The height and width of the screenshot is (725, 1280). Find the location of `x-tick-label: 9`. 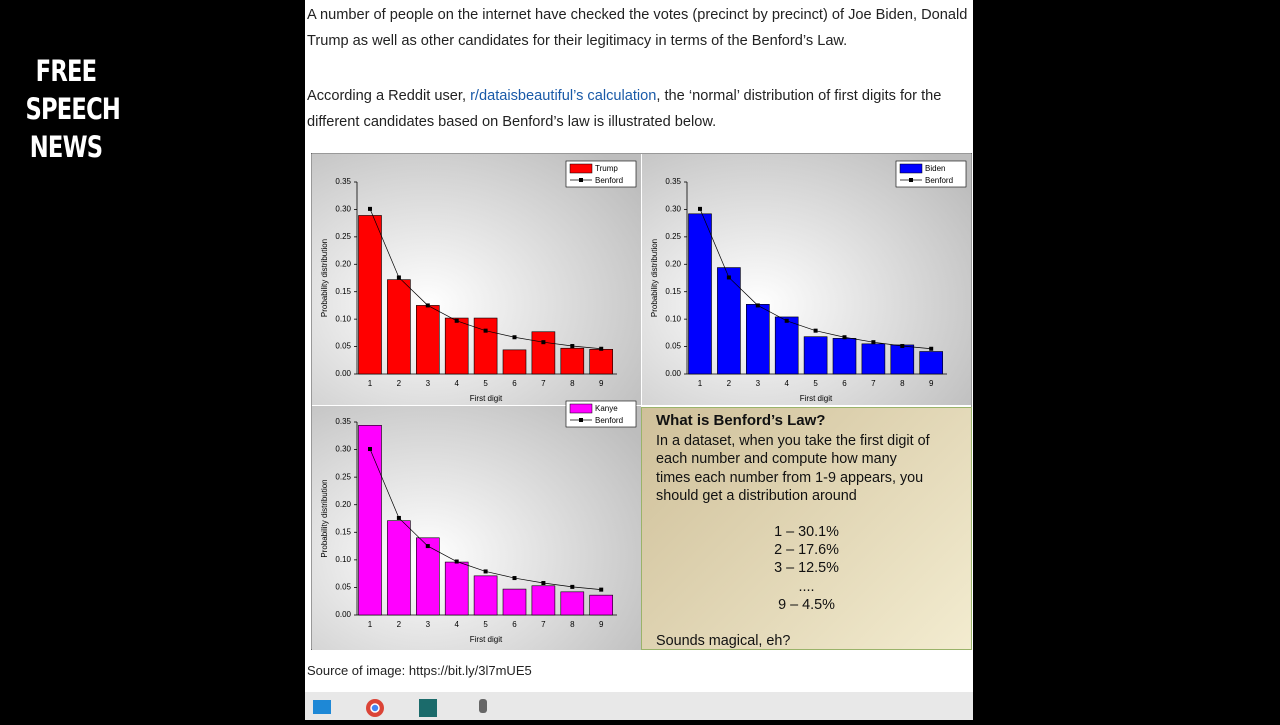

x-tick-label: 9 is located at coordinates (601, 624).